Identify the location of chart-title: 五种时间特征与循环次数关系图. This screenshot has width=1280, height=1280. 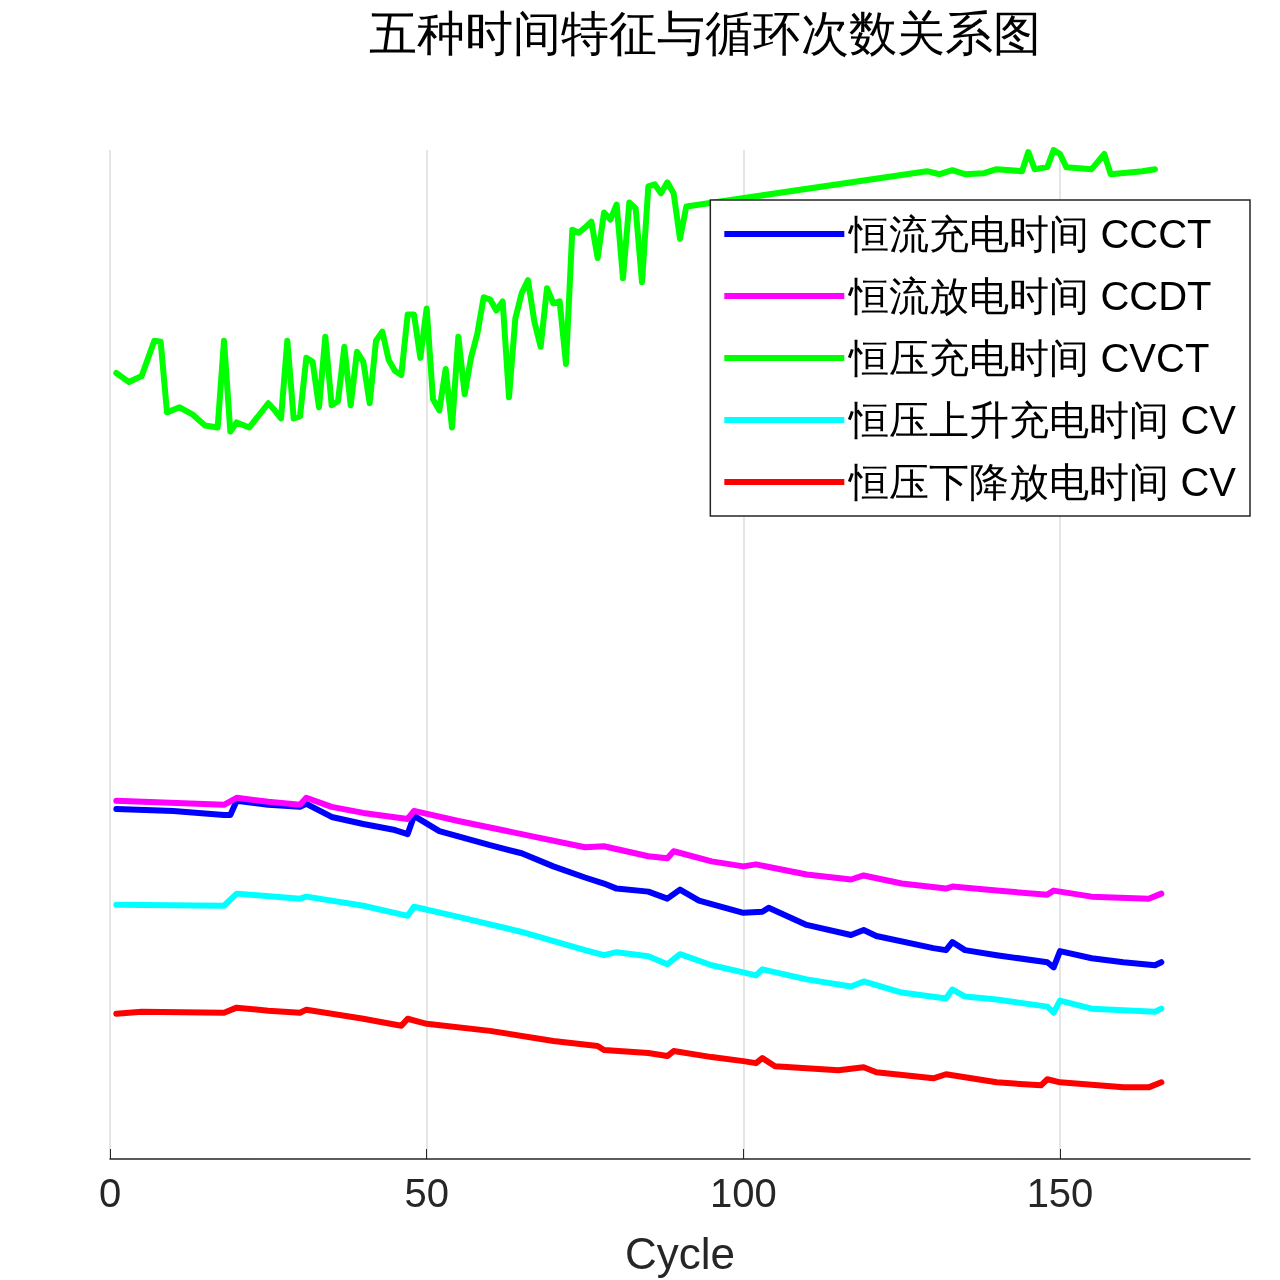
(705, 33).